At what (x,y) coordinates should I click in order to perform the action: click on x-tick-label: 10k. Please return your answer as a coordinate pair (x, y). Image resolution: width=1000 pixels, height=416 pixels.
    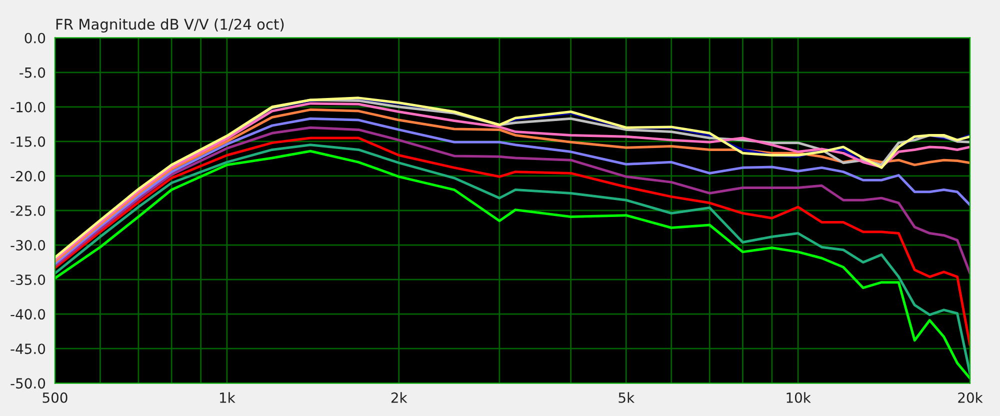
    Looking at the image, I should click on (798, 397).